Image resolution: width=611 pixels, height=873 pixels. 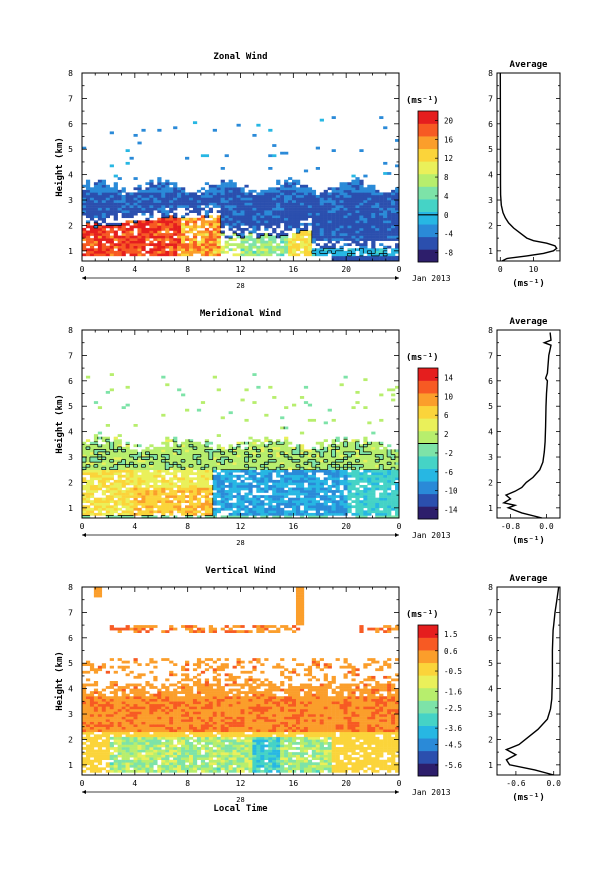 I want to click on average-x-tick-label: 10, so click(x=534, y=269).